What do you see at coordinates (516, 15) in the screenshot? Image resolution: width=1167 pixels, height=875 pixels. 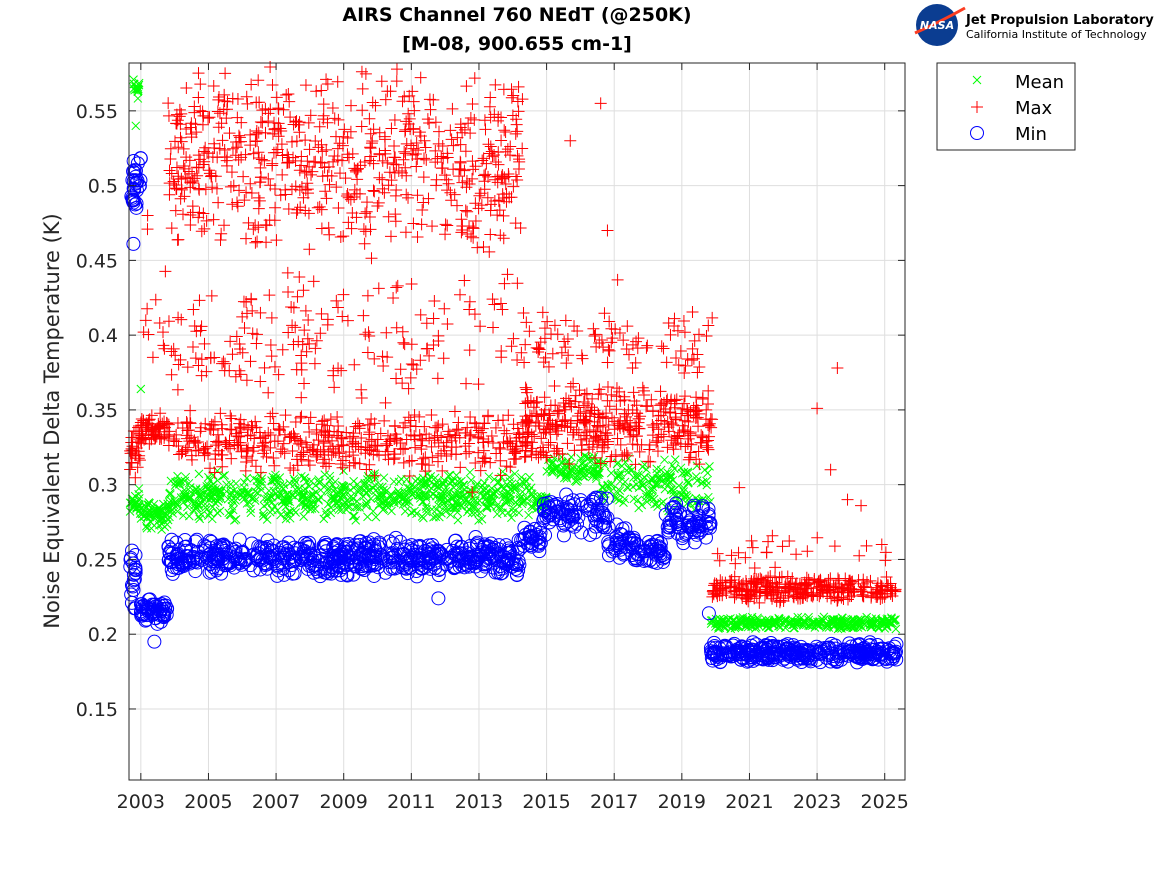 I see `chart-title-line1: AIRS Channel 760 NEdT (@250K)` at bounding box center [516, 15].